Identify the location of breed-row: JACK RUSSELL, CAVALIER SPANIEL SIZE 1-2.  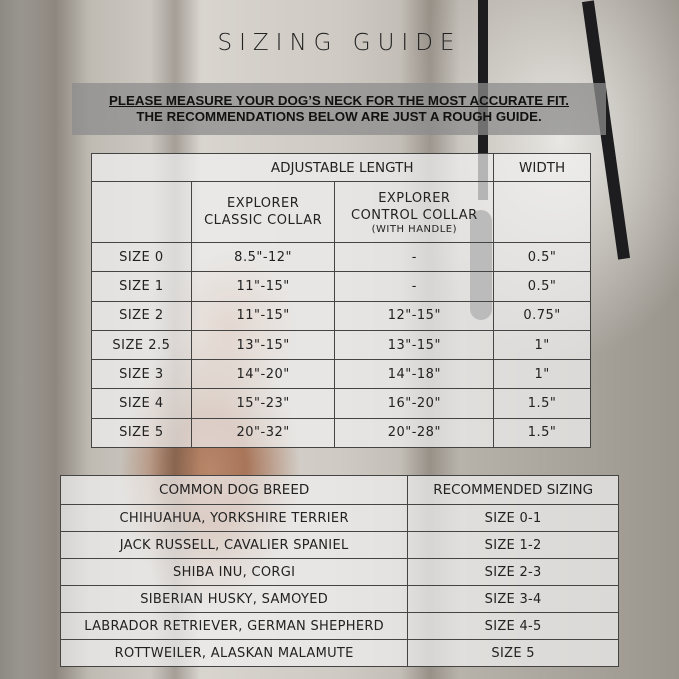
(339, 545).